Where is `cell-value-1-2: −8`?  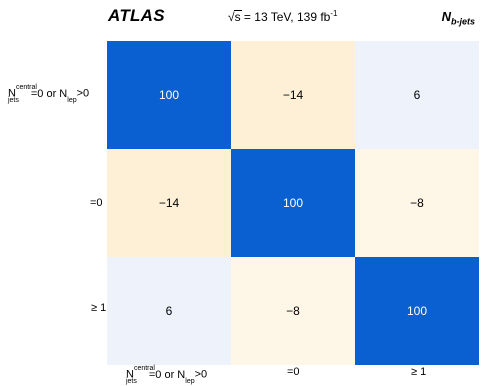 cell-value-1-2: −8 is located at coordinates (417, 203).